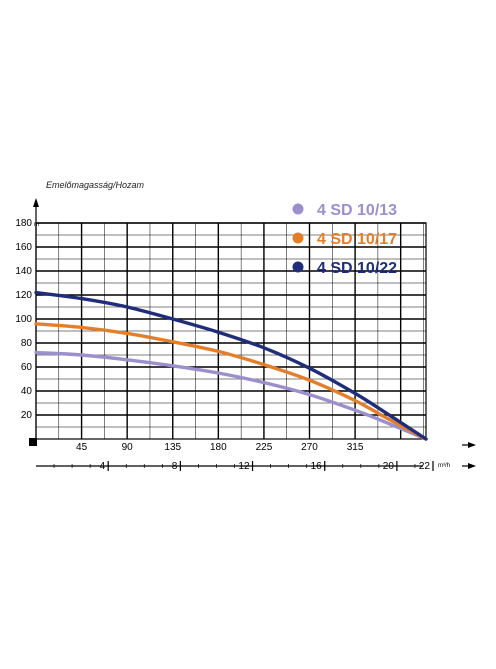  What do you see at coordinates (27, 415) in the screenshot?
I see `y-tick-label: 20` at bounding box center [27, 415].